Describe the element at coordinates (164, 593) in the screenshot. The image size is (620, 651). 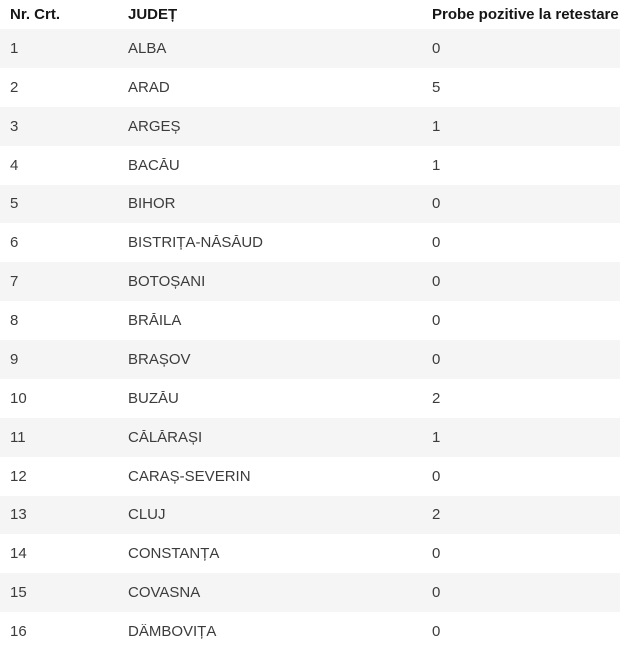
I see `county-name: COVASNA` at that location.